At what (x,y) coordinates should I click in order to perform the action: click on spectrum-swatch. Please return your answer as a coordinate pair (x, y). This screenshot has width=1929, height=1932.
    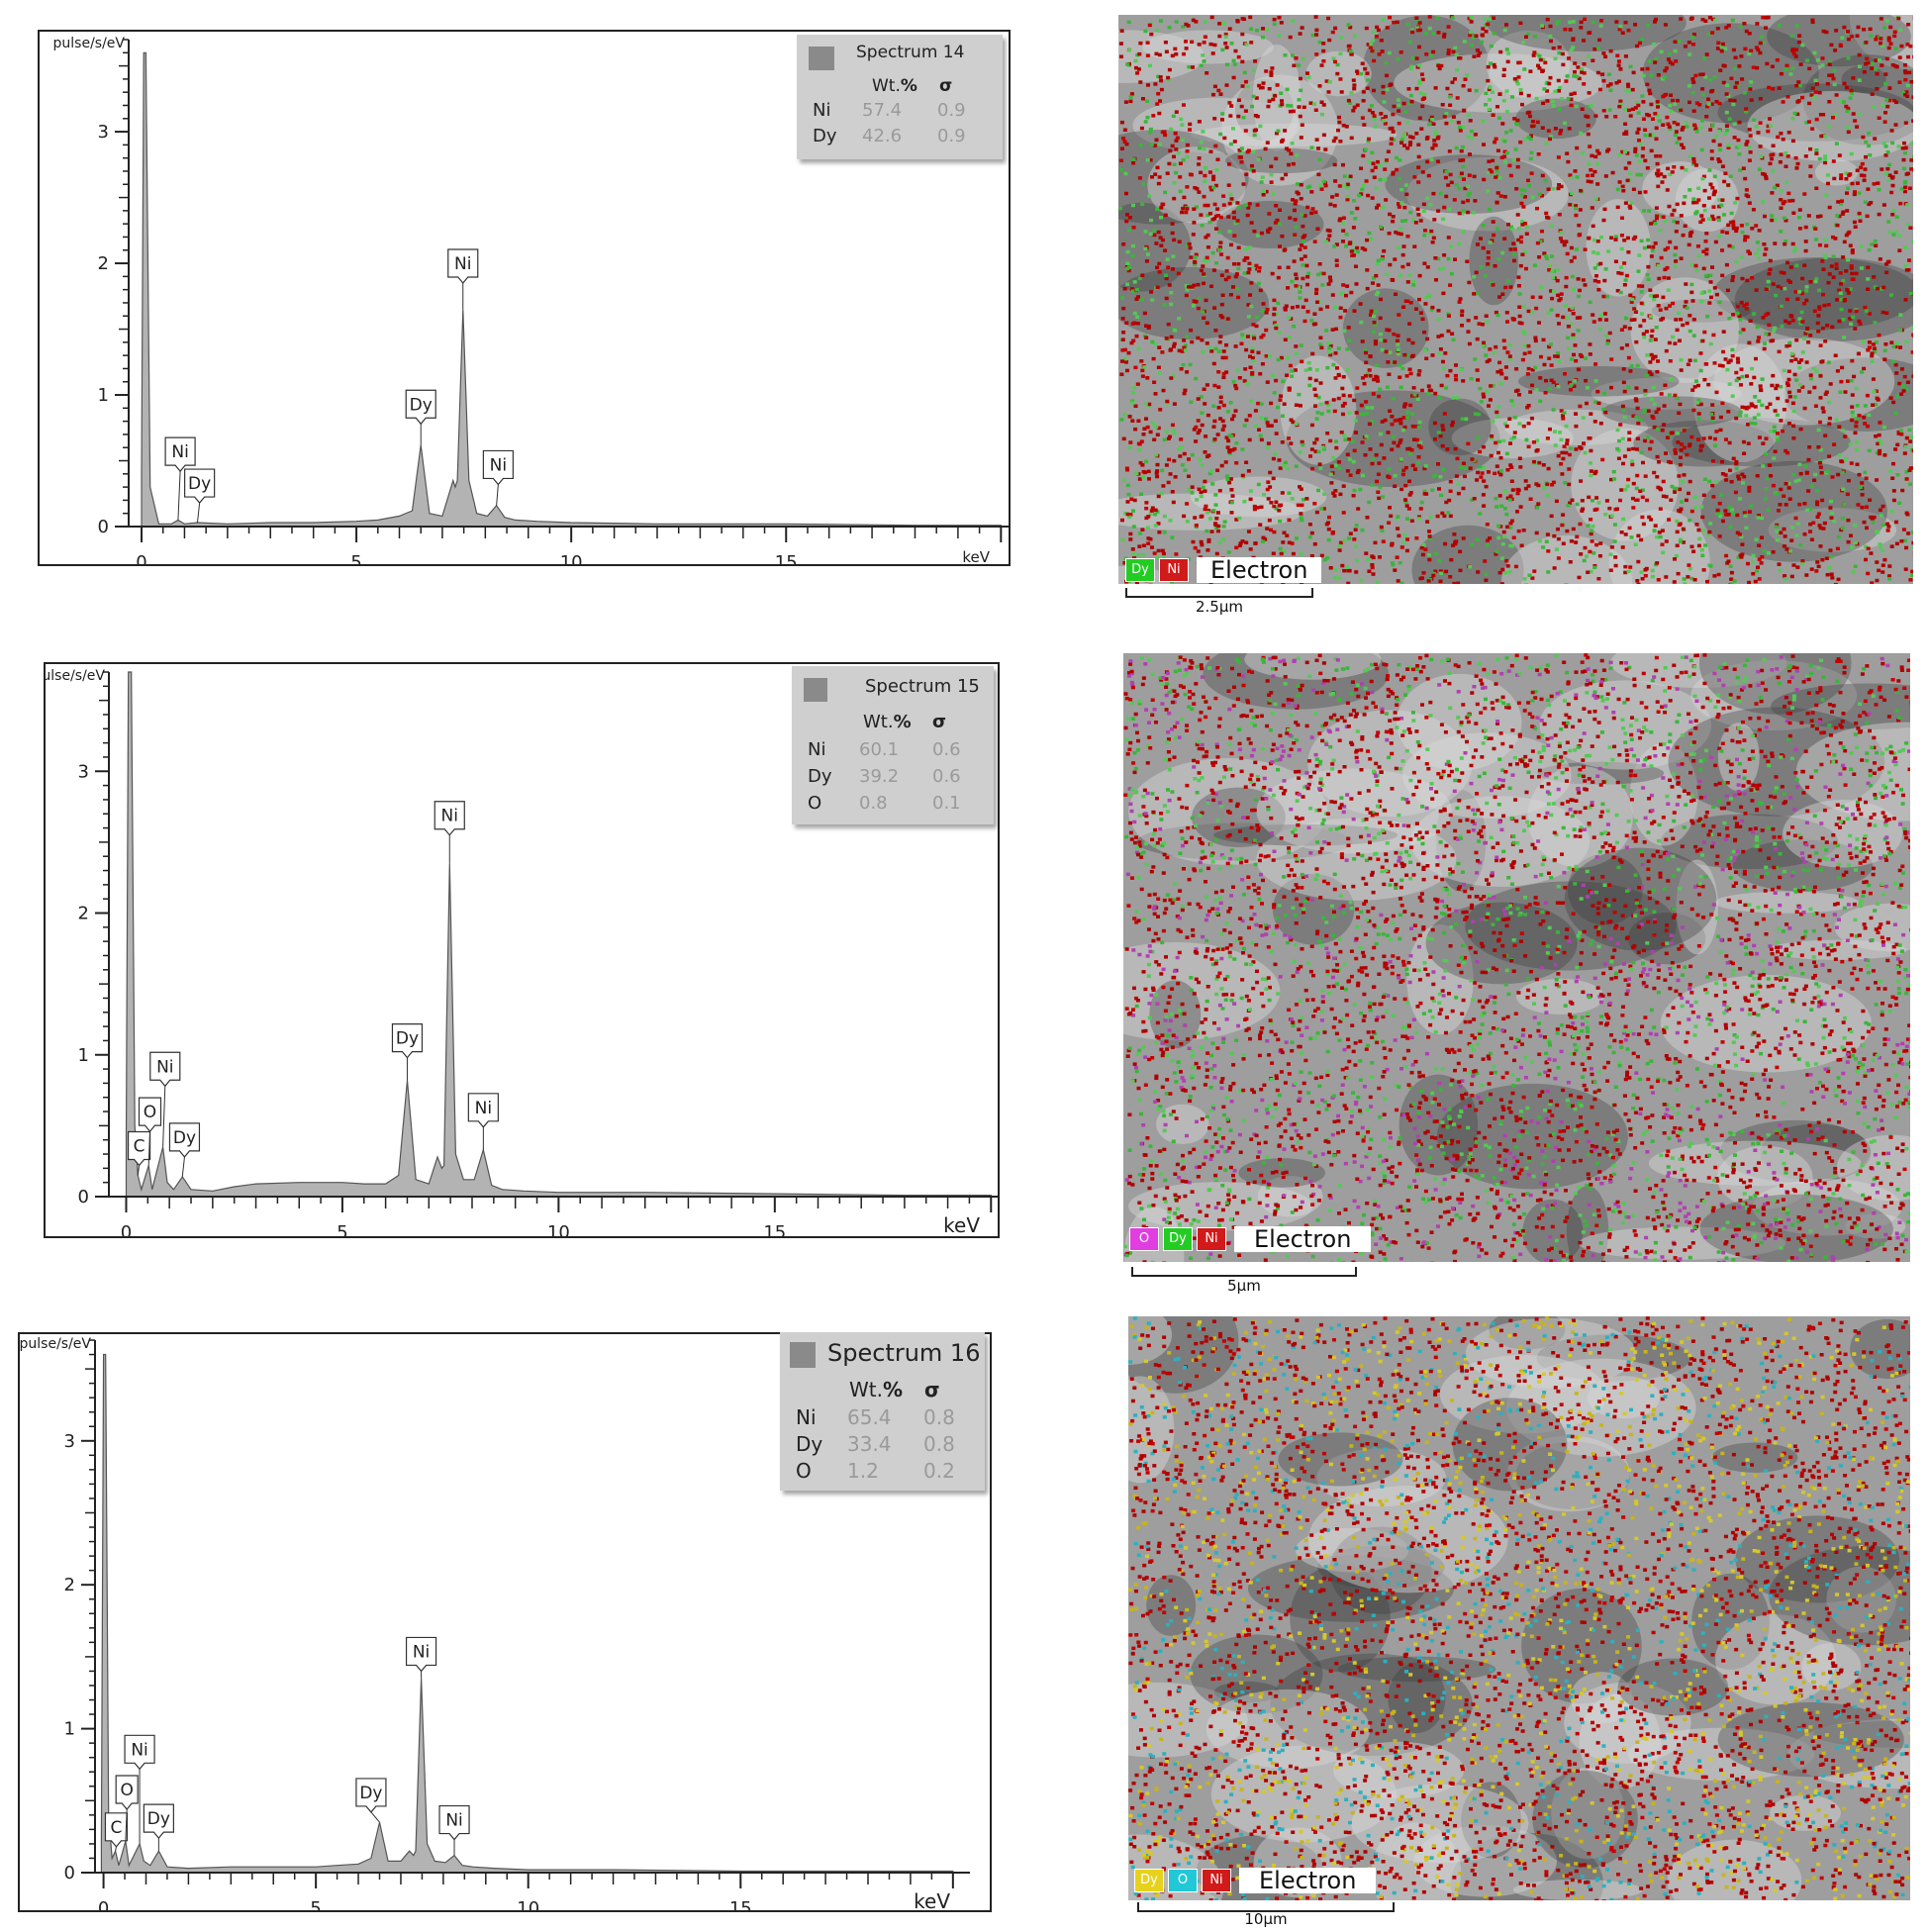
    Looking at the image, I should click on (803, 1355).